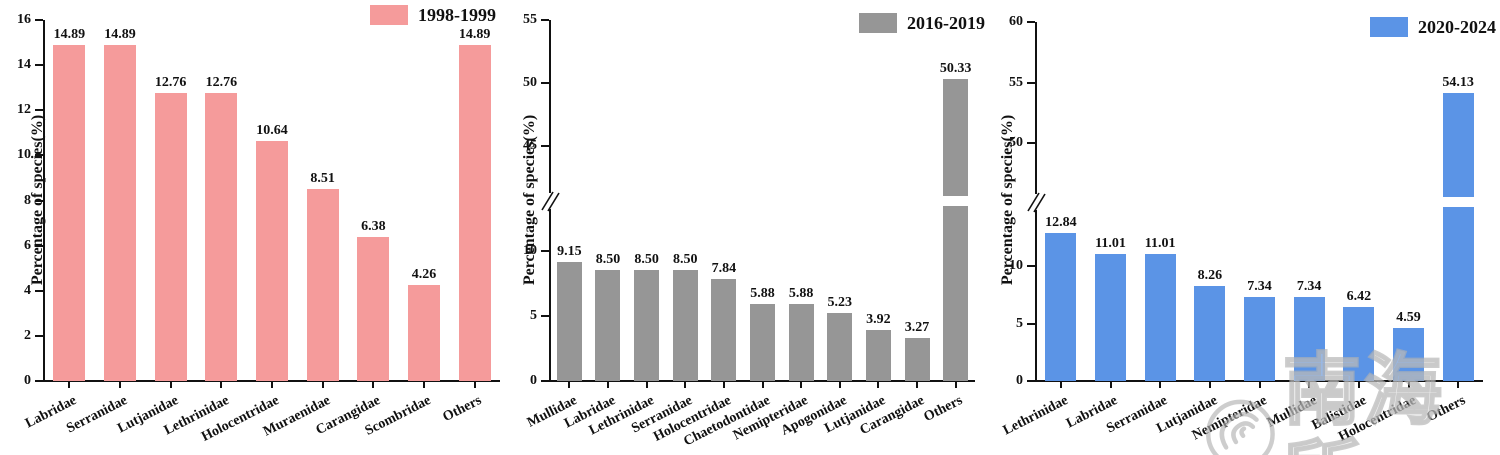 The height and width of the screenshot is (455, 1500). I want to click on x-tick-label: Mullidae, so click(1291, 412).